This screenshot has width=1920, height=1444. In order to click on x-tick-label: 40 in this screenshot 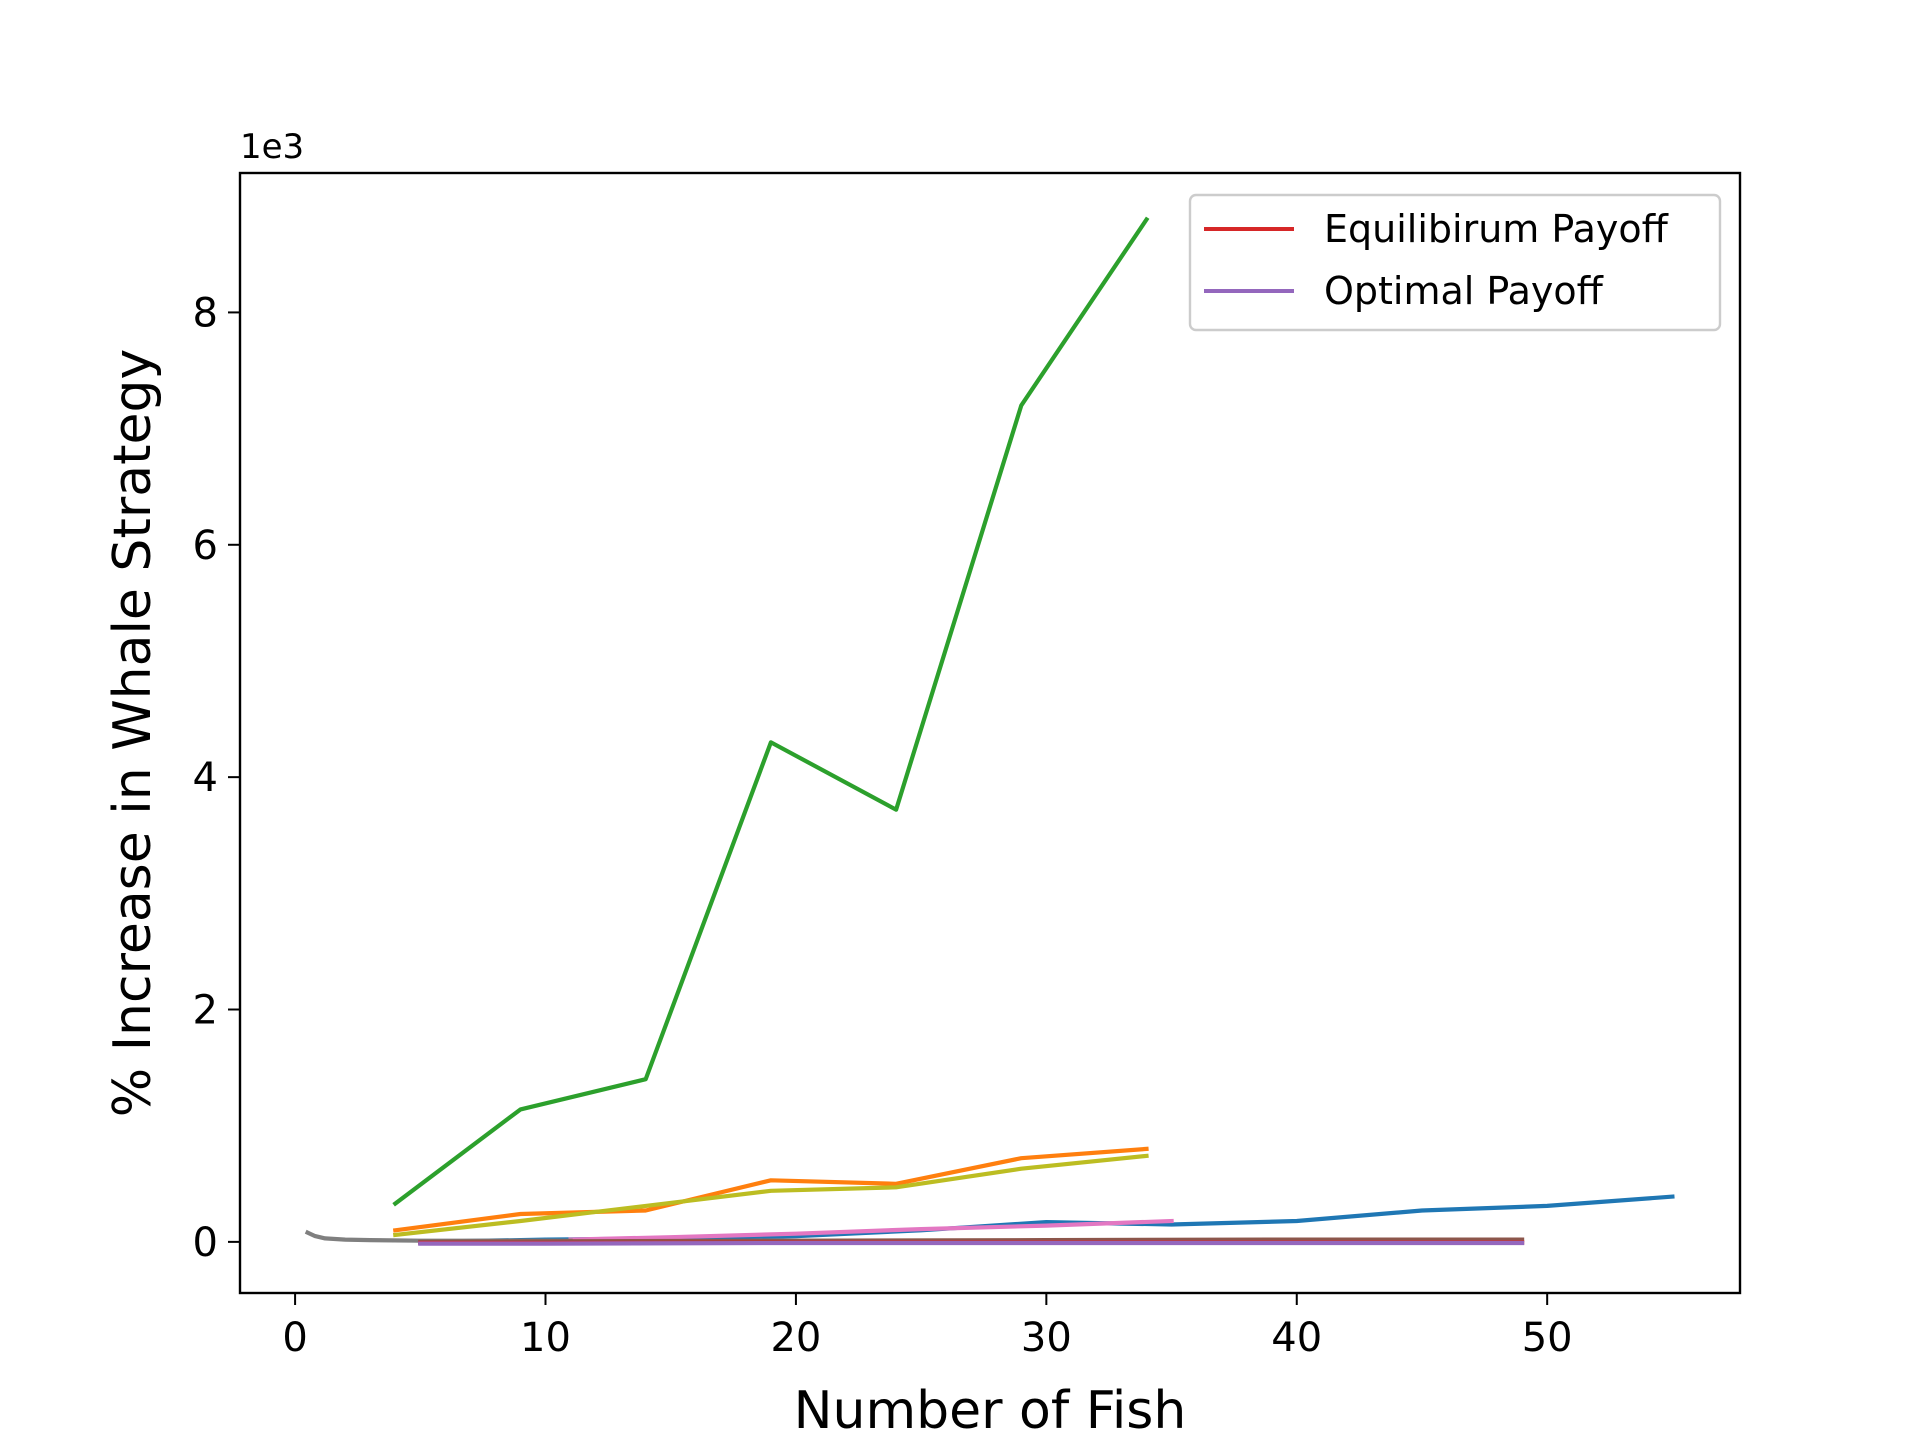, I will do `click(1296, 1338)`.